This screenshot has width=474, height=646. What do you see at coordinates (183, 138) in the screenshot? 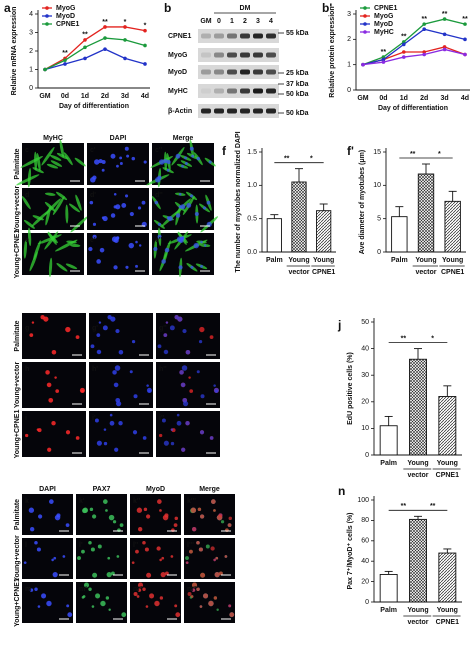
I see `column-header: Merge` at bounding box center [183, 138].